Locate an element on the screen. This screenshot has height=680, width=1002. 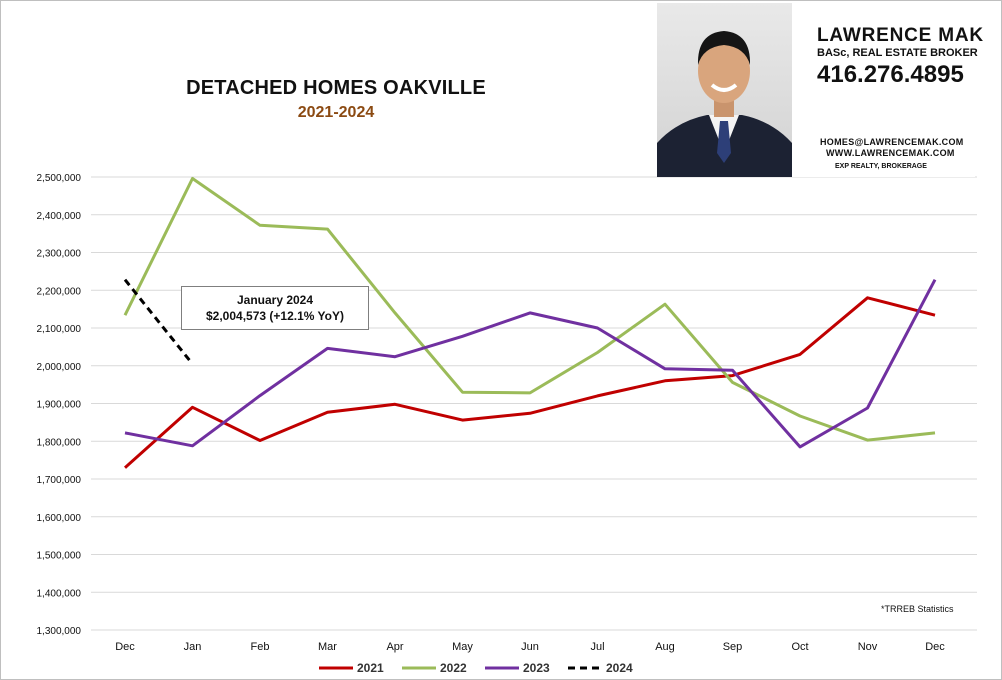
x-axis-tick-labels: Dec Jan Feb Mar Apr May Jun Jul Aug Sep Oct Nov Dec is located at coordinates (530, 647).